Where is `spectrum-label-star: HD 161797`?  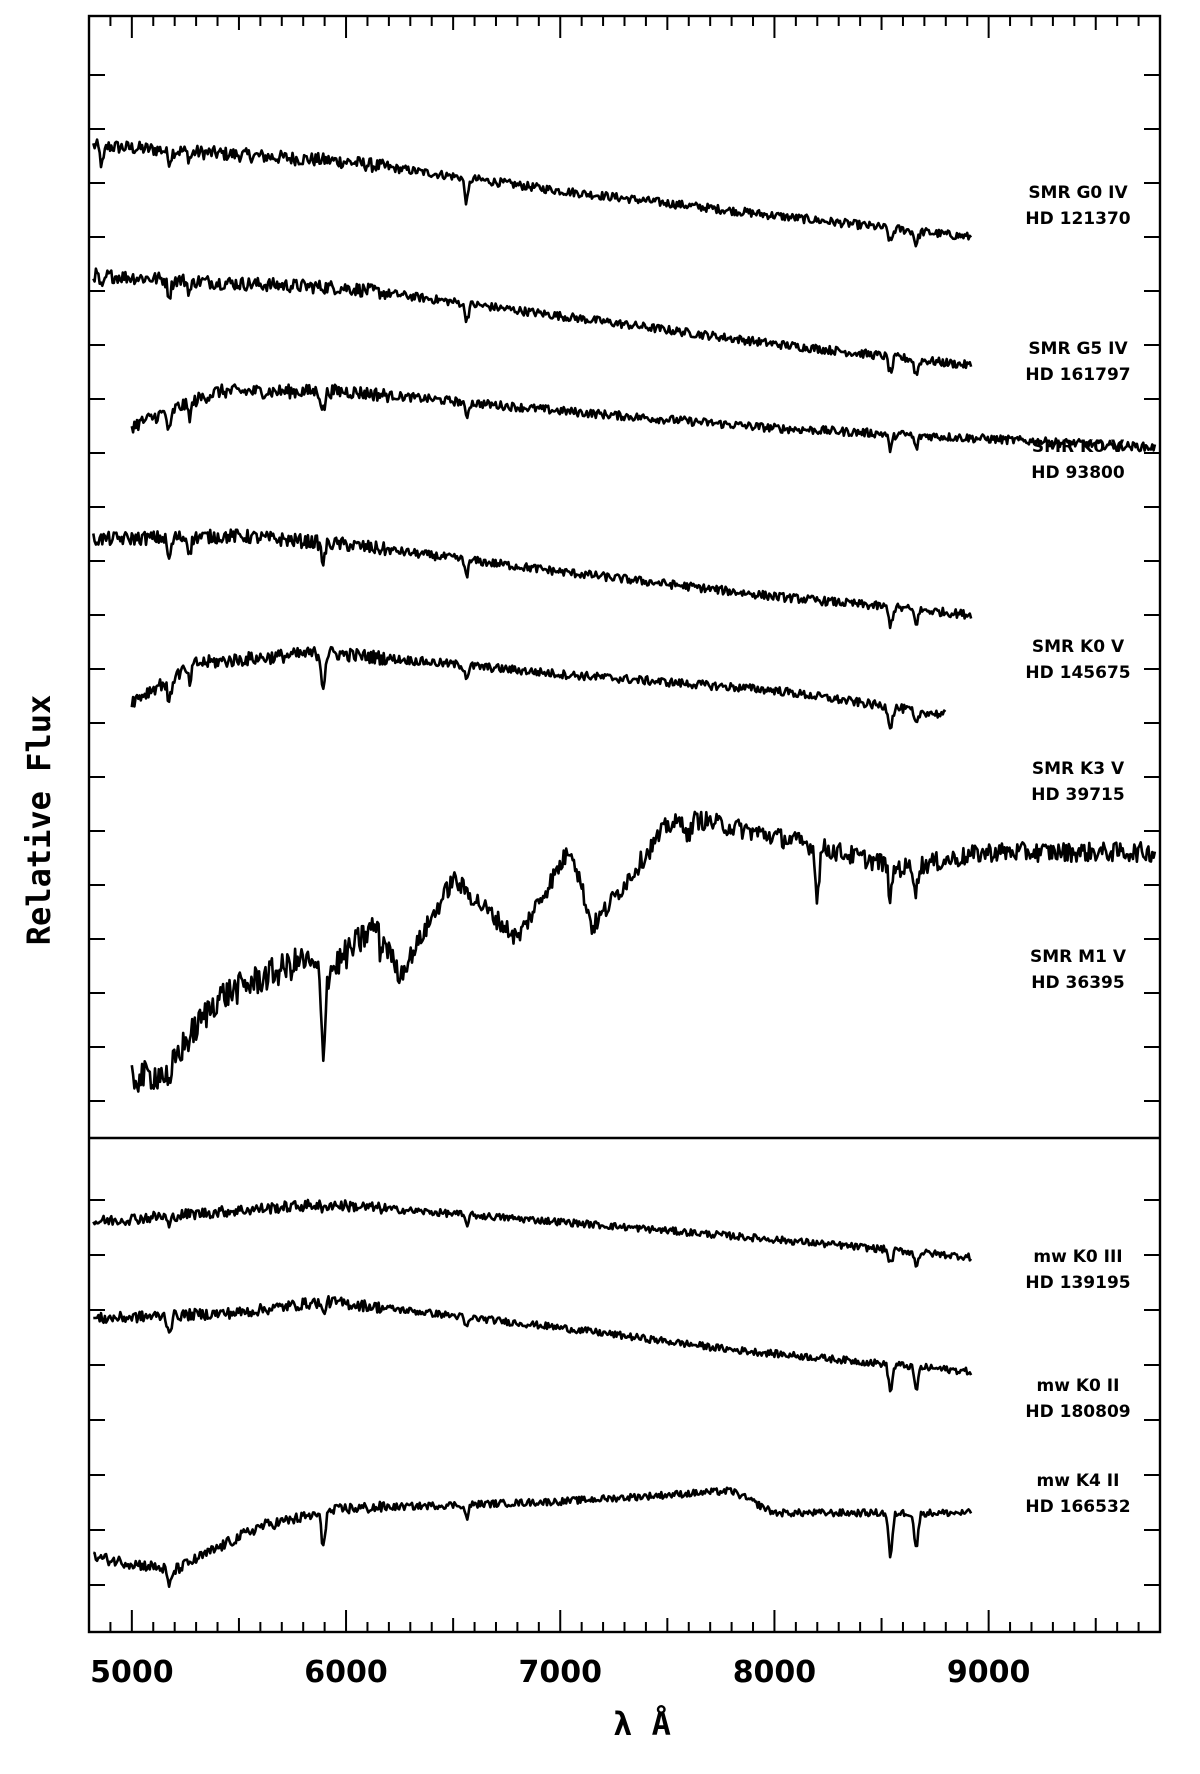
spectrum-label-star: HD 161797 is located at coordinates (1077, 375).